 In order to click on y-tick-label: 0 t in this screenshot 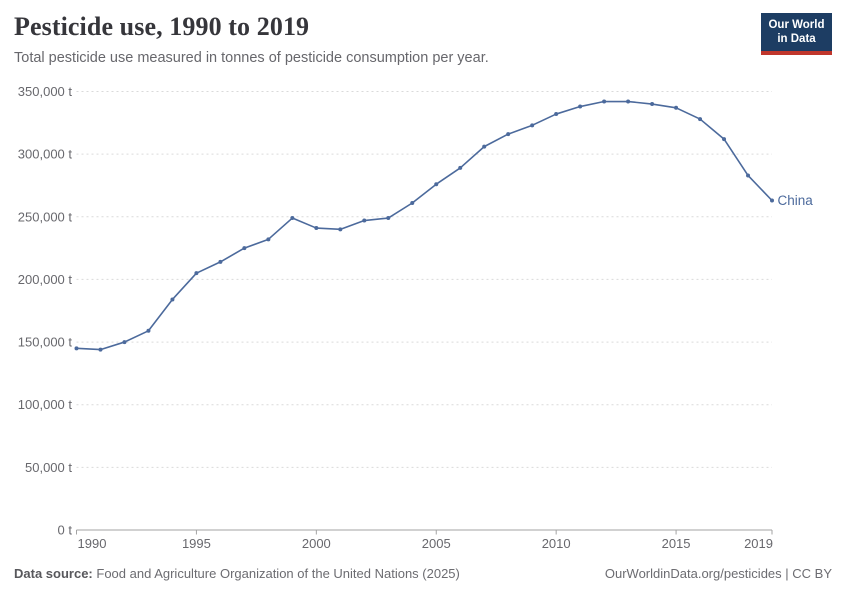, I will do `click(65, 530)`.